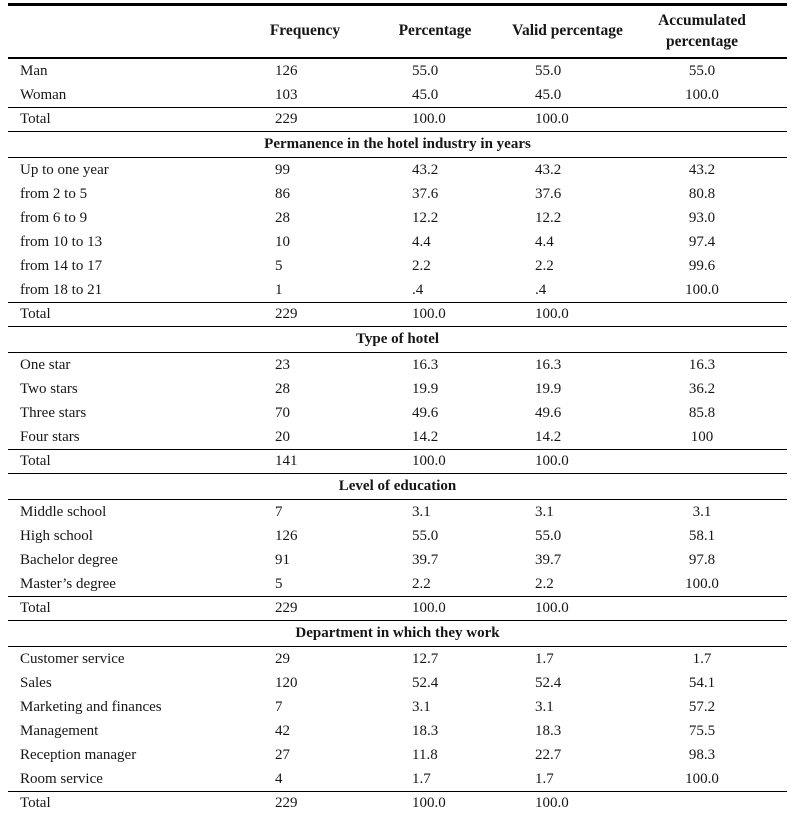  I want to click on row-label: Three stars, so click(53, 412).